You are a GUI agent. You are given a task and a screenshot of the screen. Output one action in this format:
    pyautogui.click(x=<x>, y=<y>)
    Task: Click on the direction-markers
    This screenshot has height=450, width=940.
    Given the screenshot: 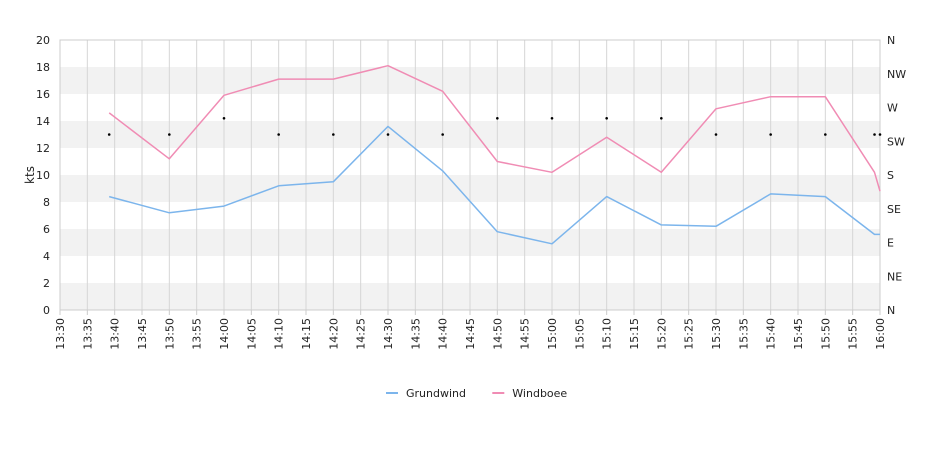 What is the action you would take?
    pyautogui.click(x=494, y=126)
    